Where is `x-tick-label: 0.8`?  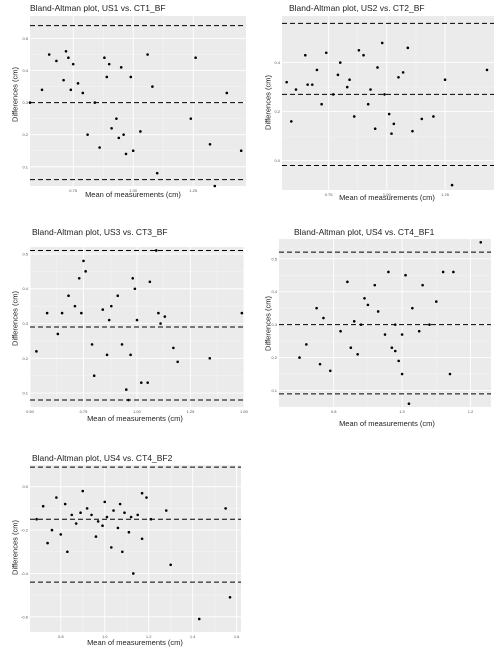 x-tick-label: 0.8 is located at coordinates (334, 411).